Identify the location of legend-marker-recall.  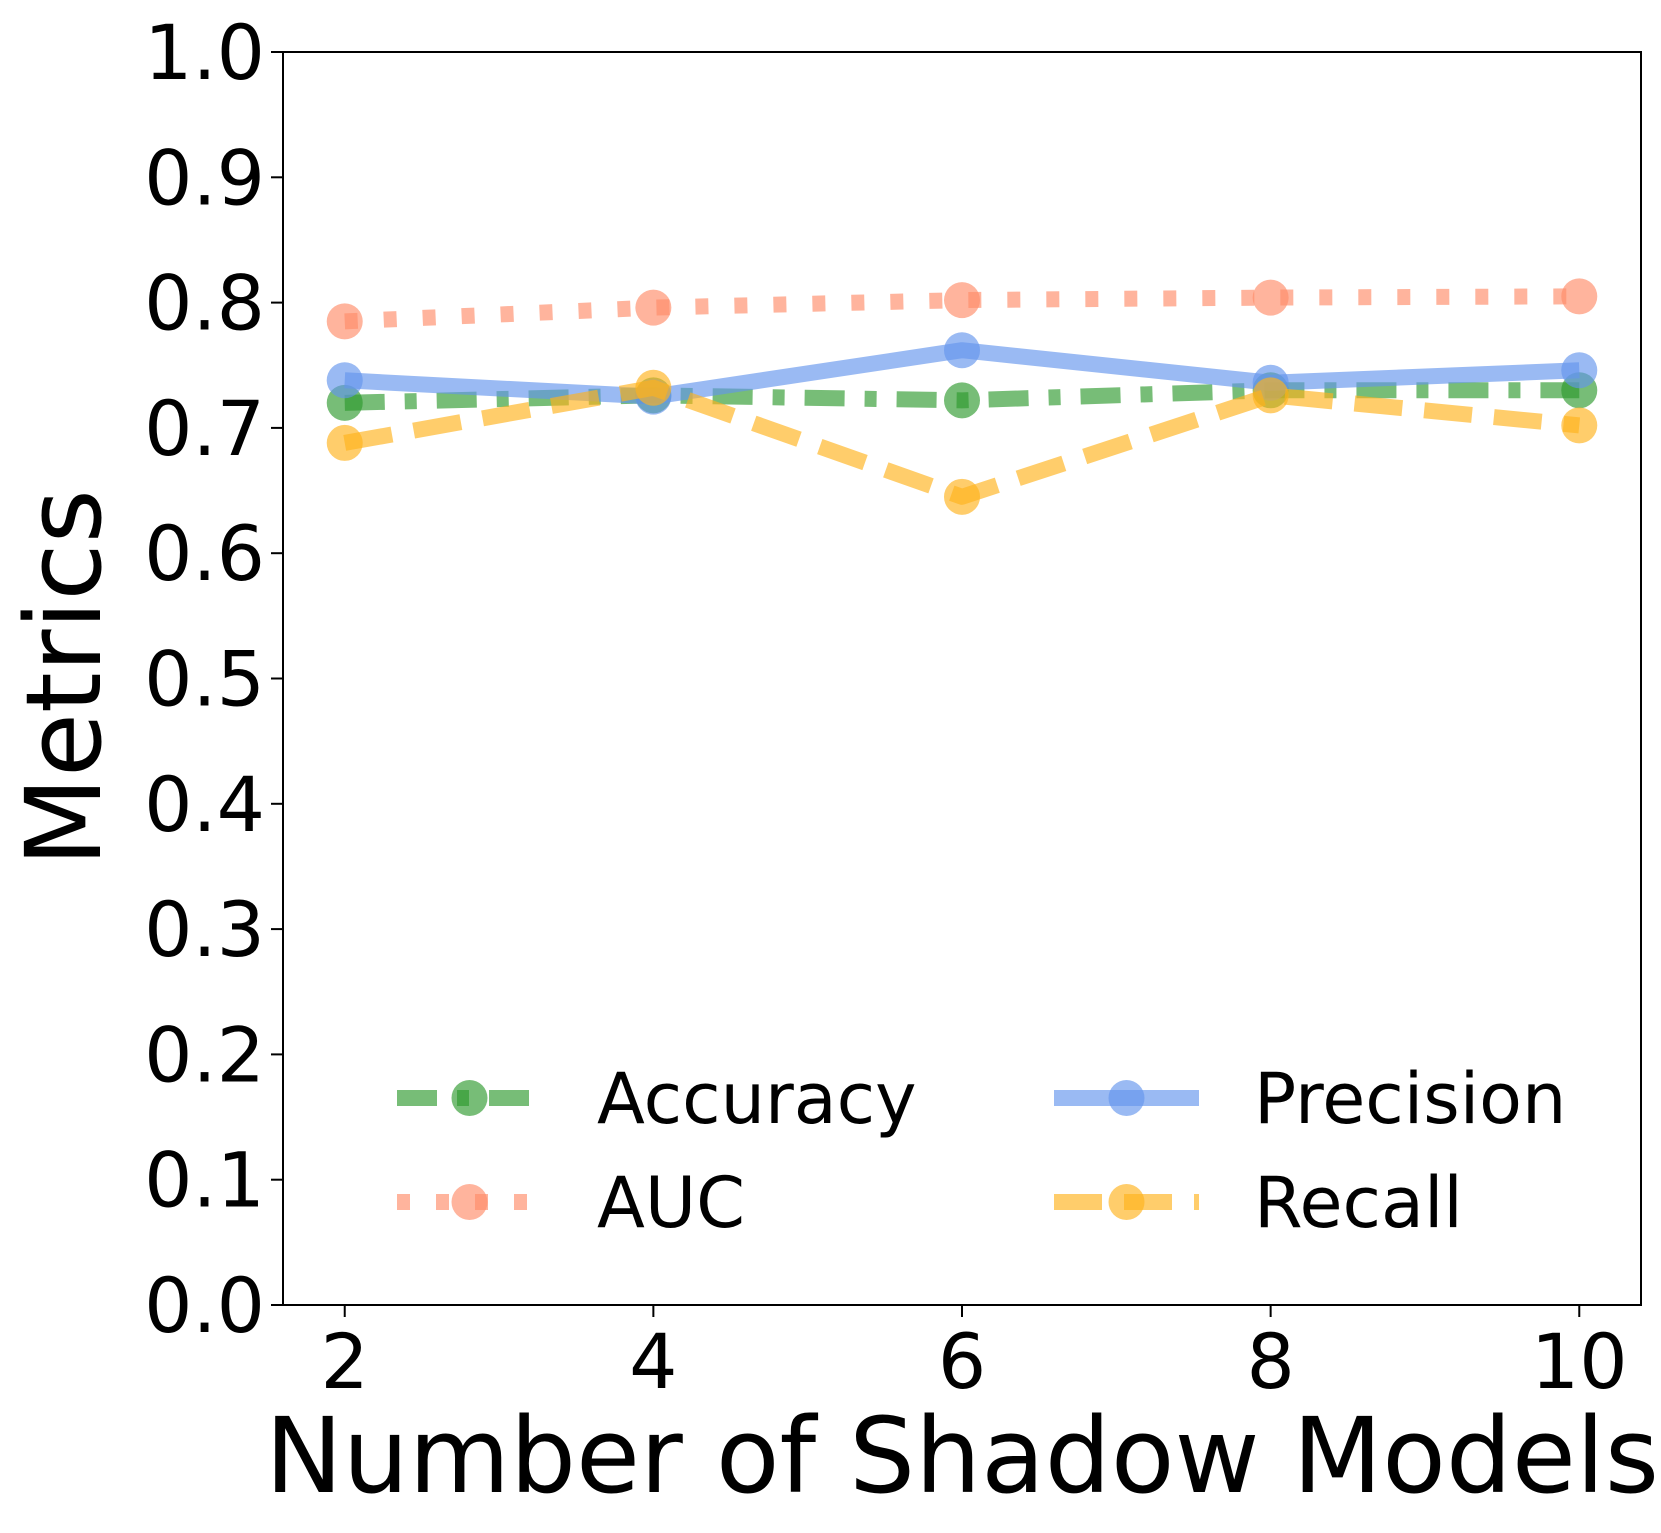
(1126, 1202).